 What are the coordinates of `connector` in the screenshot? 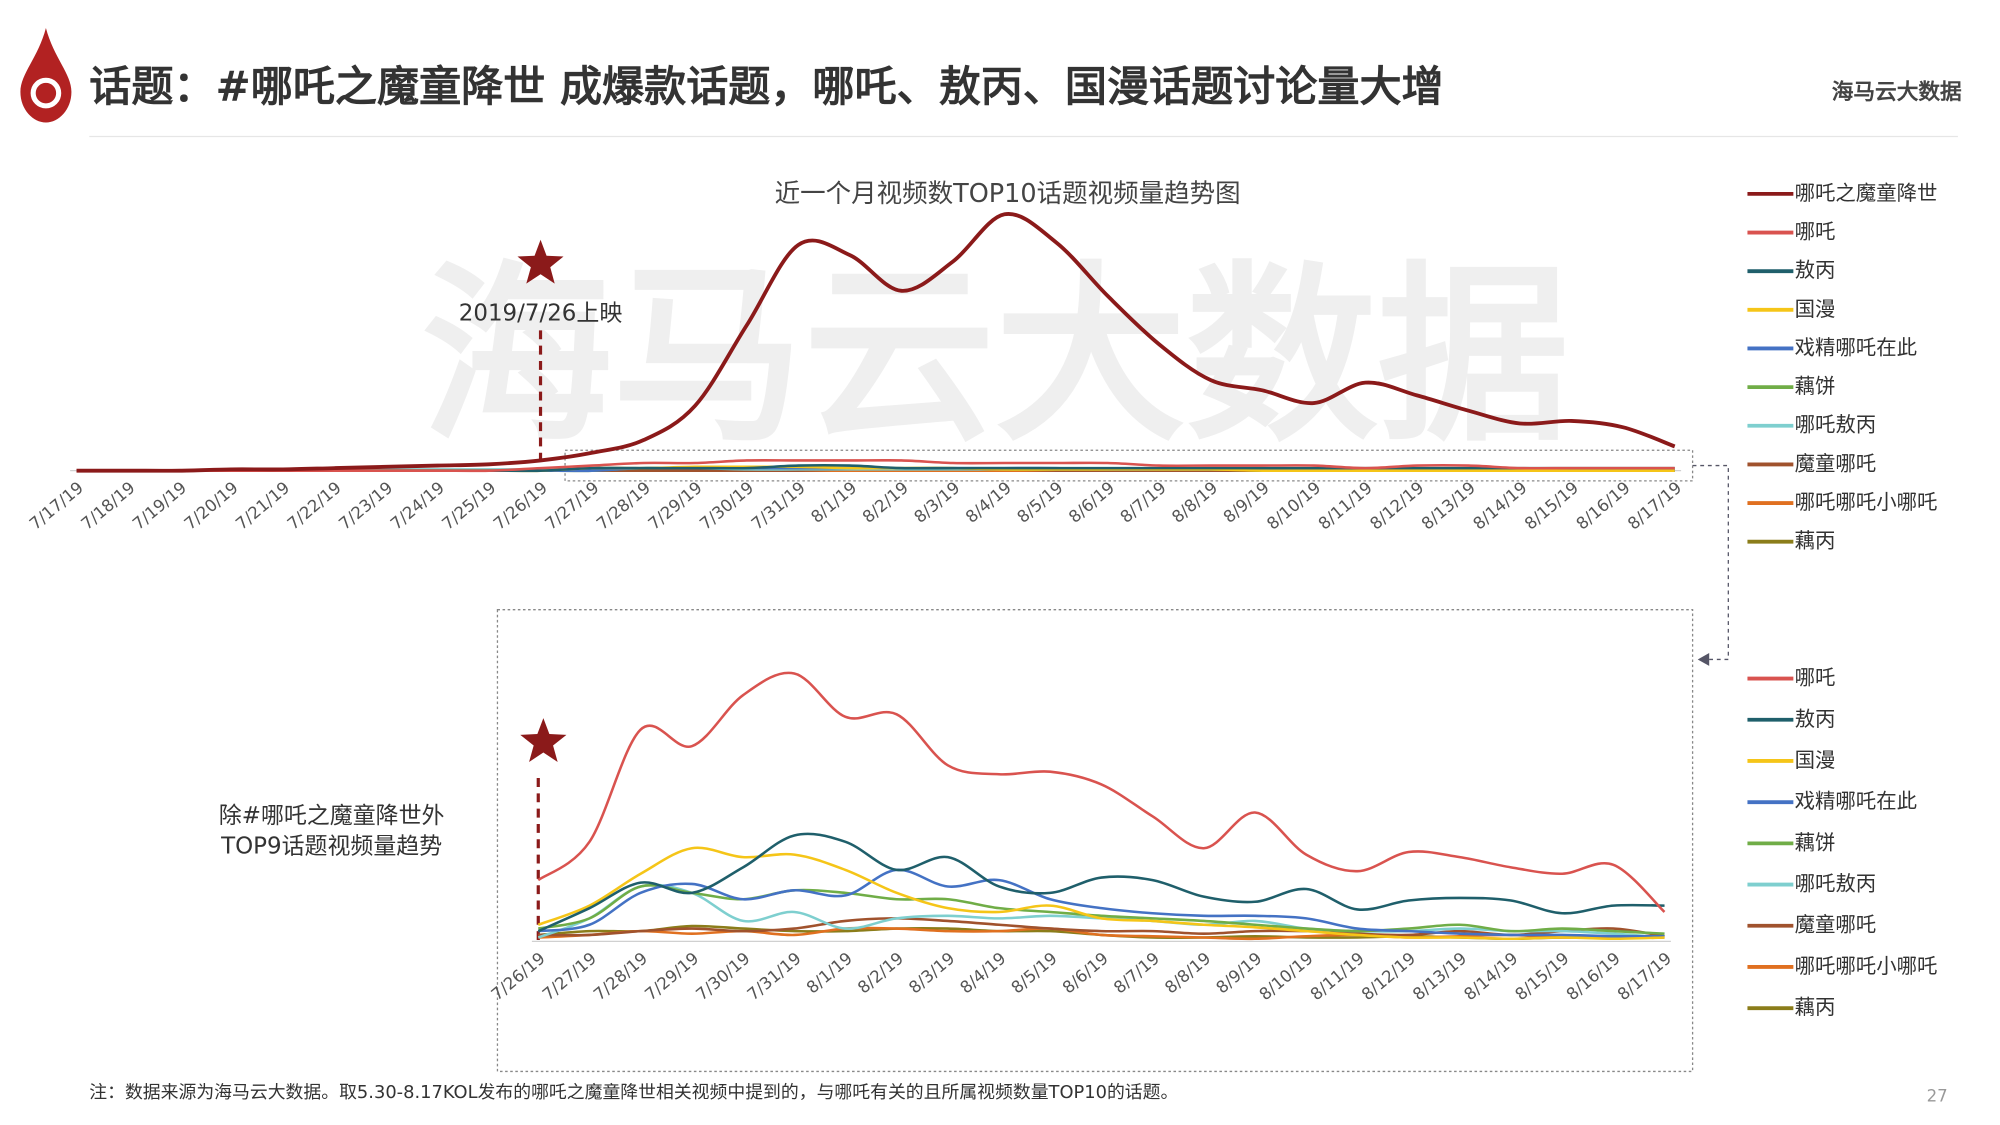 It's located at (1710, 562).